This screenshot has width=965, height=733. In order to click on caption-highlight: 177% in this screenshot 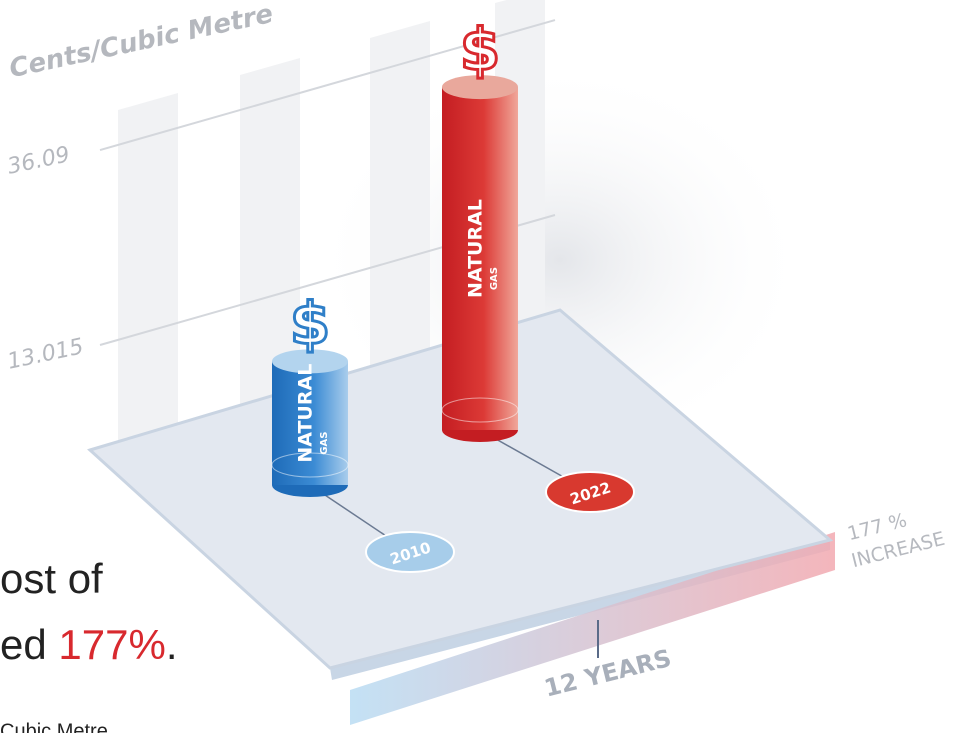, I will do `click(111, 644)`.